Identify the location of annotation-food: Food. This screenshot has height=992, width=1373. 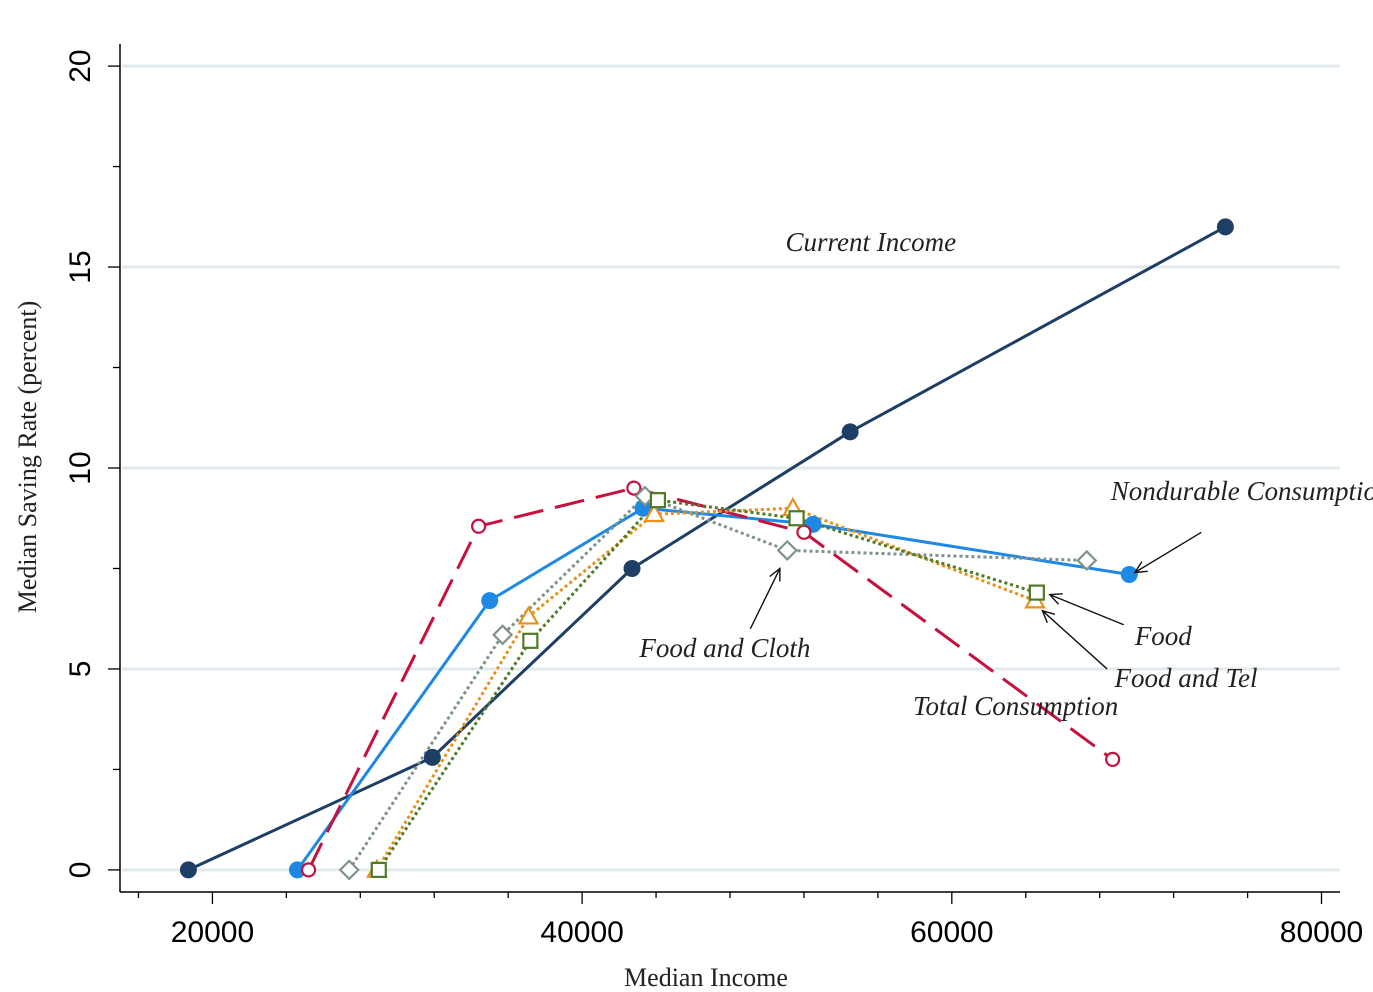
(1163, 636).